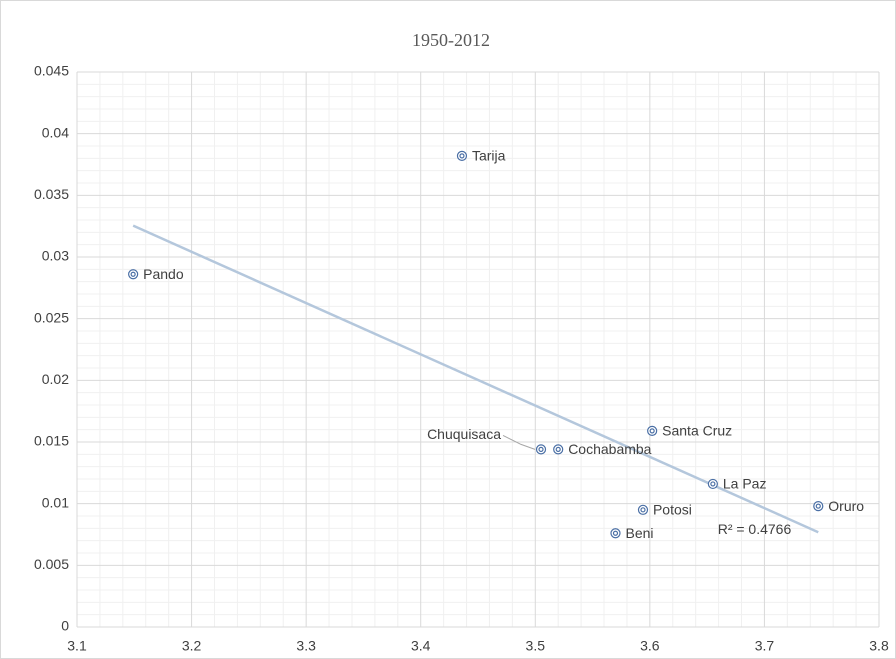  I want to click on y-tick-label: 0.015, so click(51, 441).